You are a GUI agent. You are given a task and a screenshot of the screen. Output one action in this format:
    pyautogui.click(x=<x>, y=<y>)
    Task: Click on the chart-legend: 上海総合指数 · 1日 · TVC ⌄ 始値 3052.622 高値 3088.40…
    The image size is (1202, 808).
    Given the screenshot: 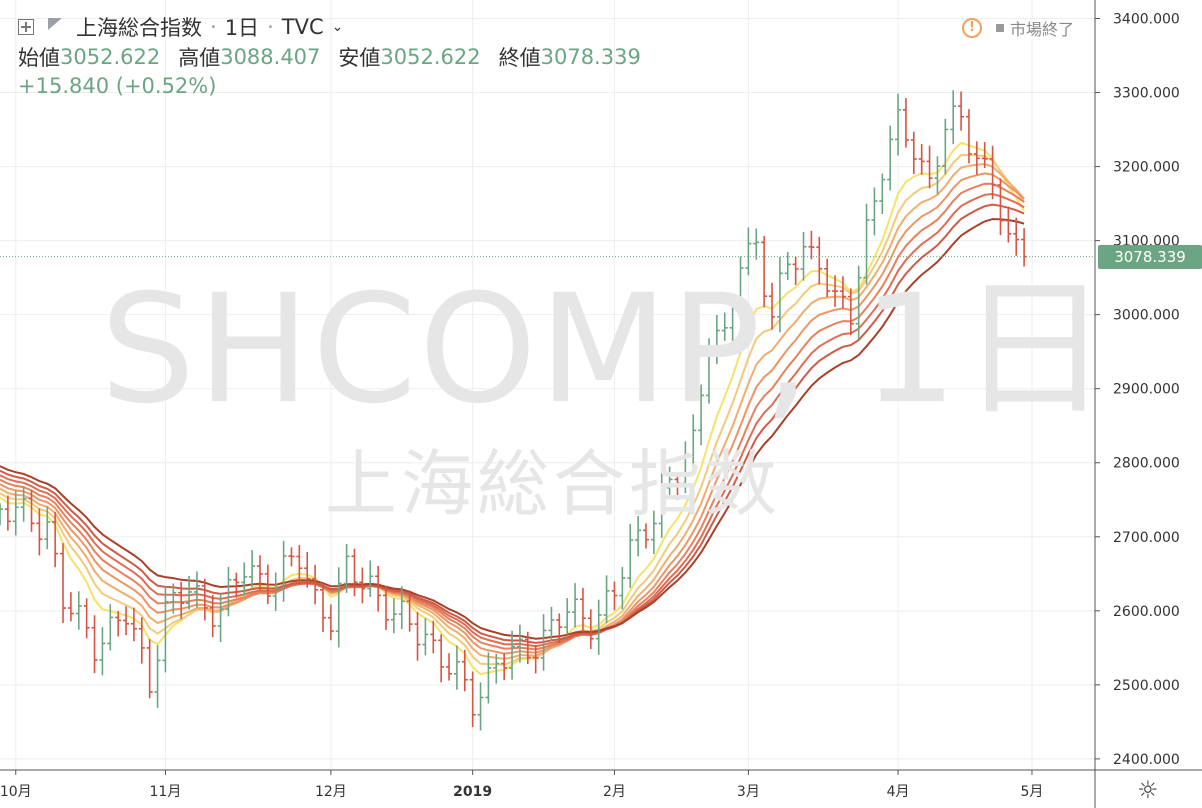 What is the action you would take?
    pyautogui.click(x=329, y=56)
    